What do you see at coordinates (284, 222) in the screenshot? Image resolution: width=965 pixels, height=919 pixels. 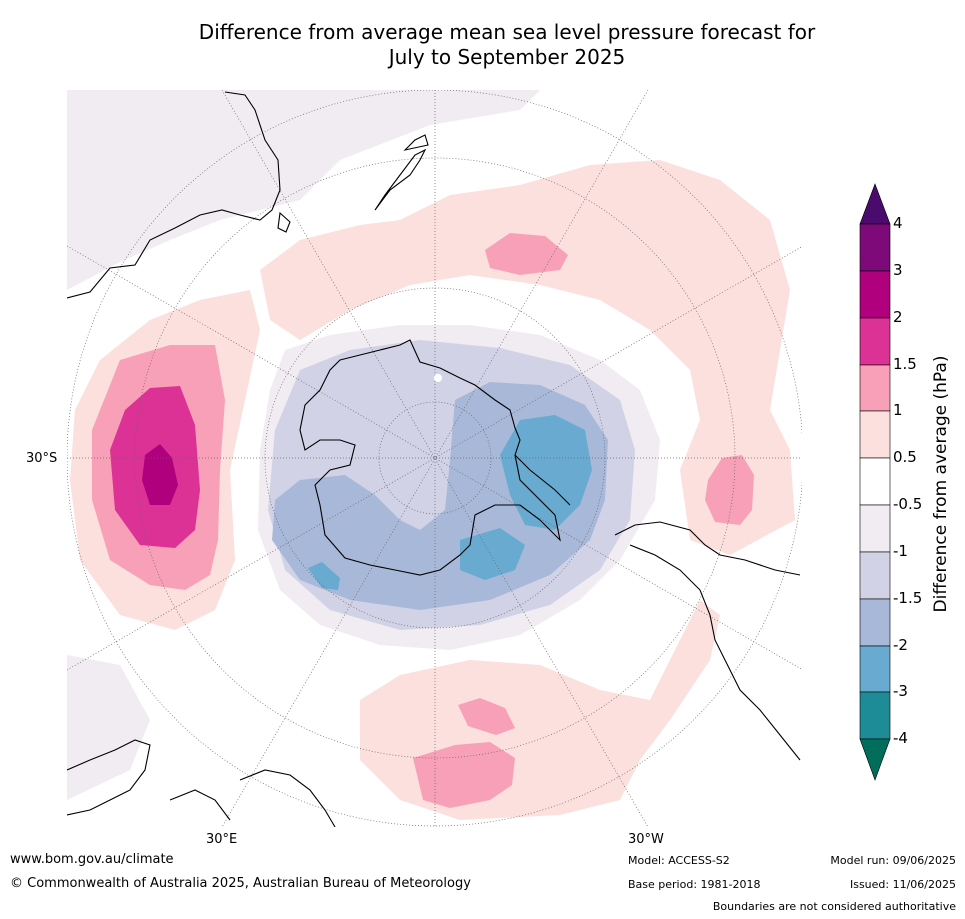 I see `tasmania-coastline` at bounding box center [284, 222].